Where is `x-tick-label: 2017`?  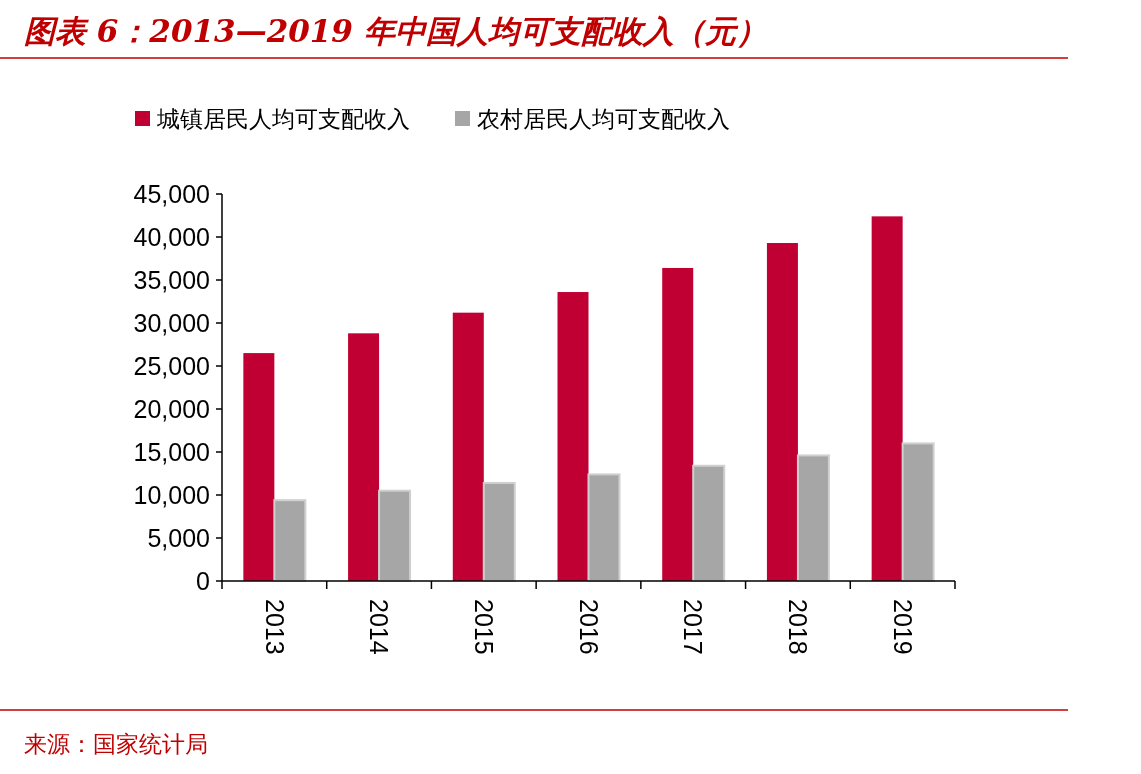 x-tick-label: 2017 is located at coordinates (693, 627).